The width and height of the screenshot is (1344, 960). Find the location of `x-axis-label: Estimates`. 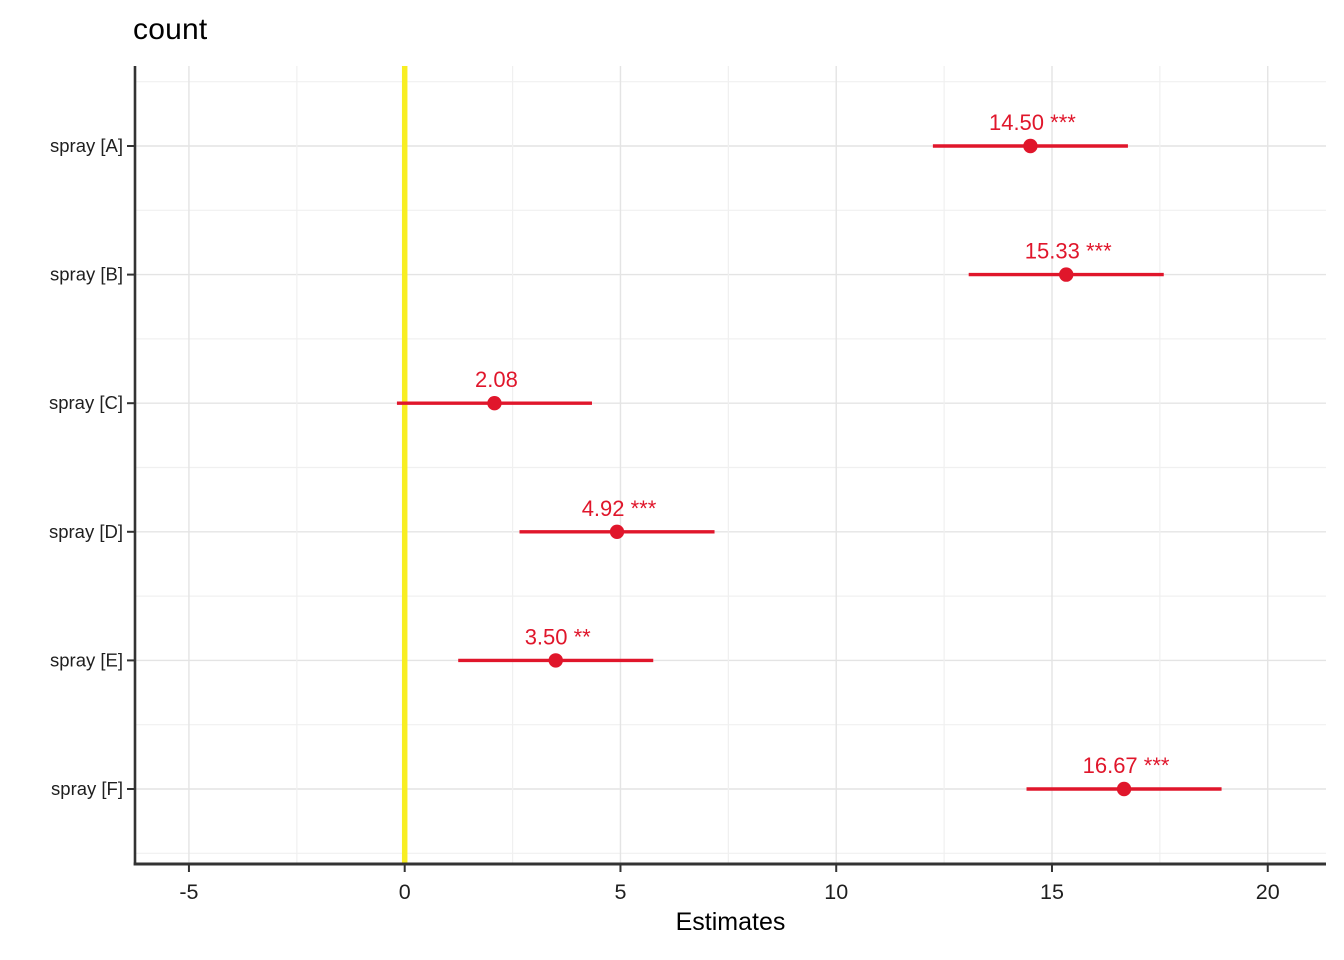

x-axis-label: Estimates is located at coordinates (730, 922).